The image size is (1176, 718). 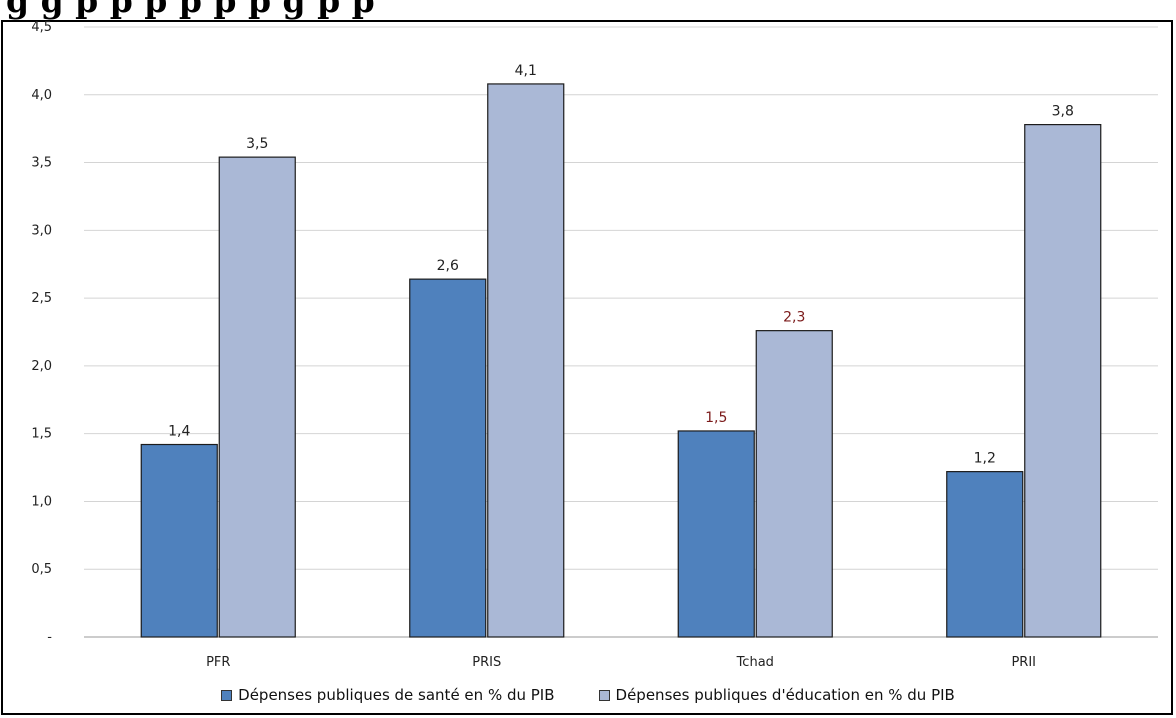 What do you see at coordinates (486, 662) in the screenshot?
I see `x-category-label: PRIS` at bounding box center [486, 662].